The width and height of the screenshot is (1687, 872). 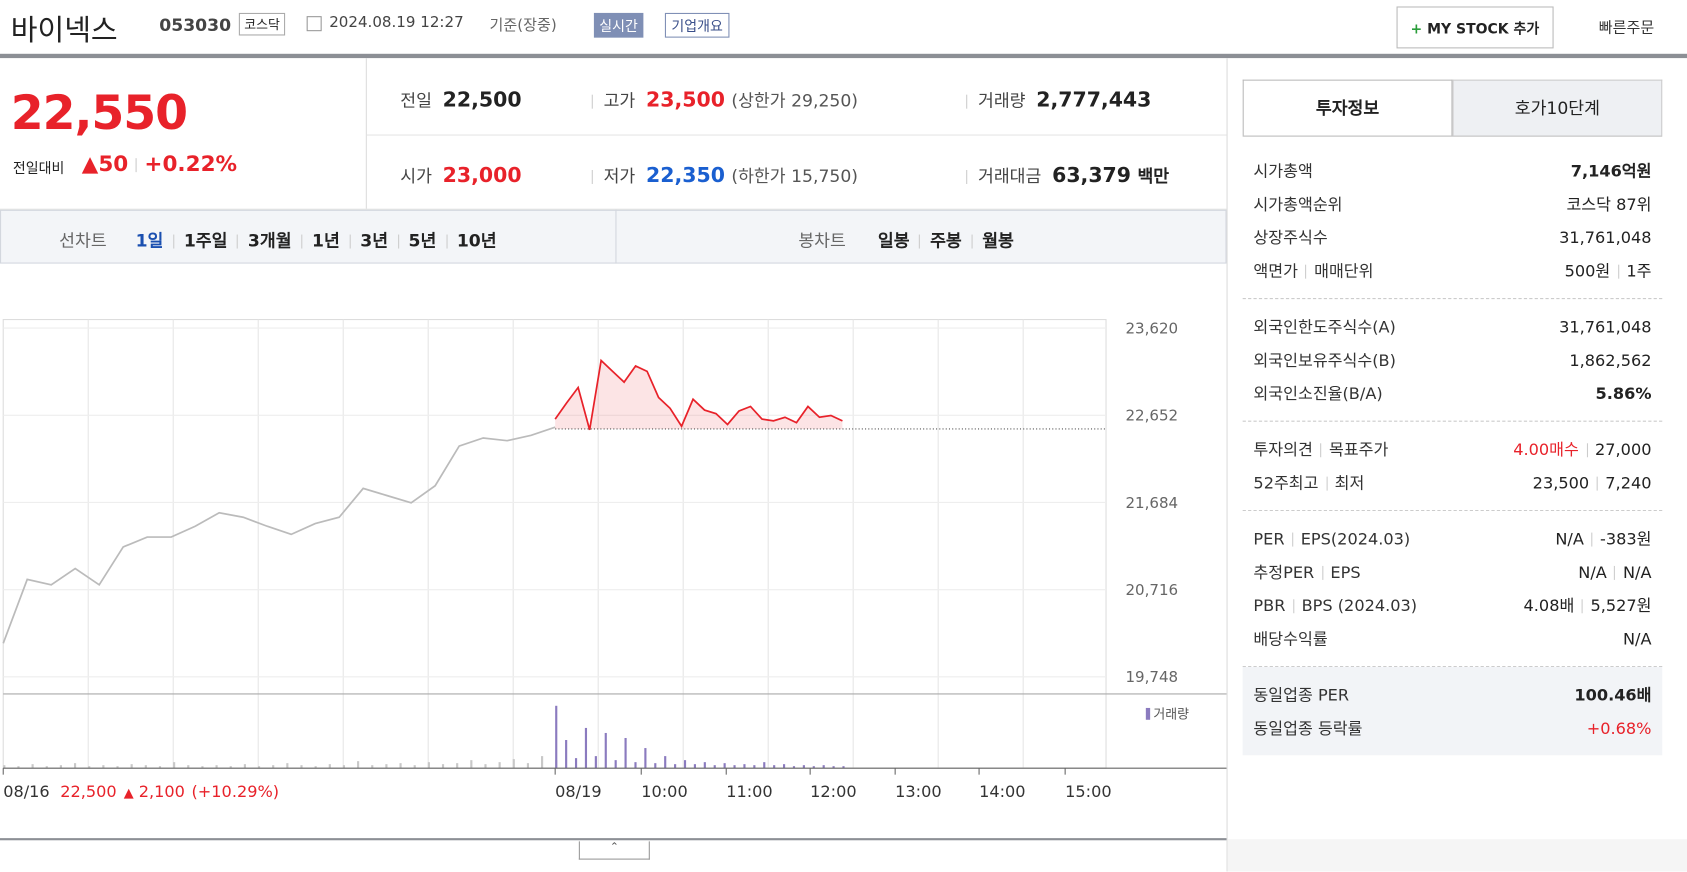 I want to click on company-button: 기업개요, so click(x=697, y=25).